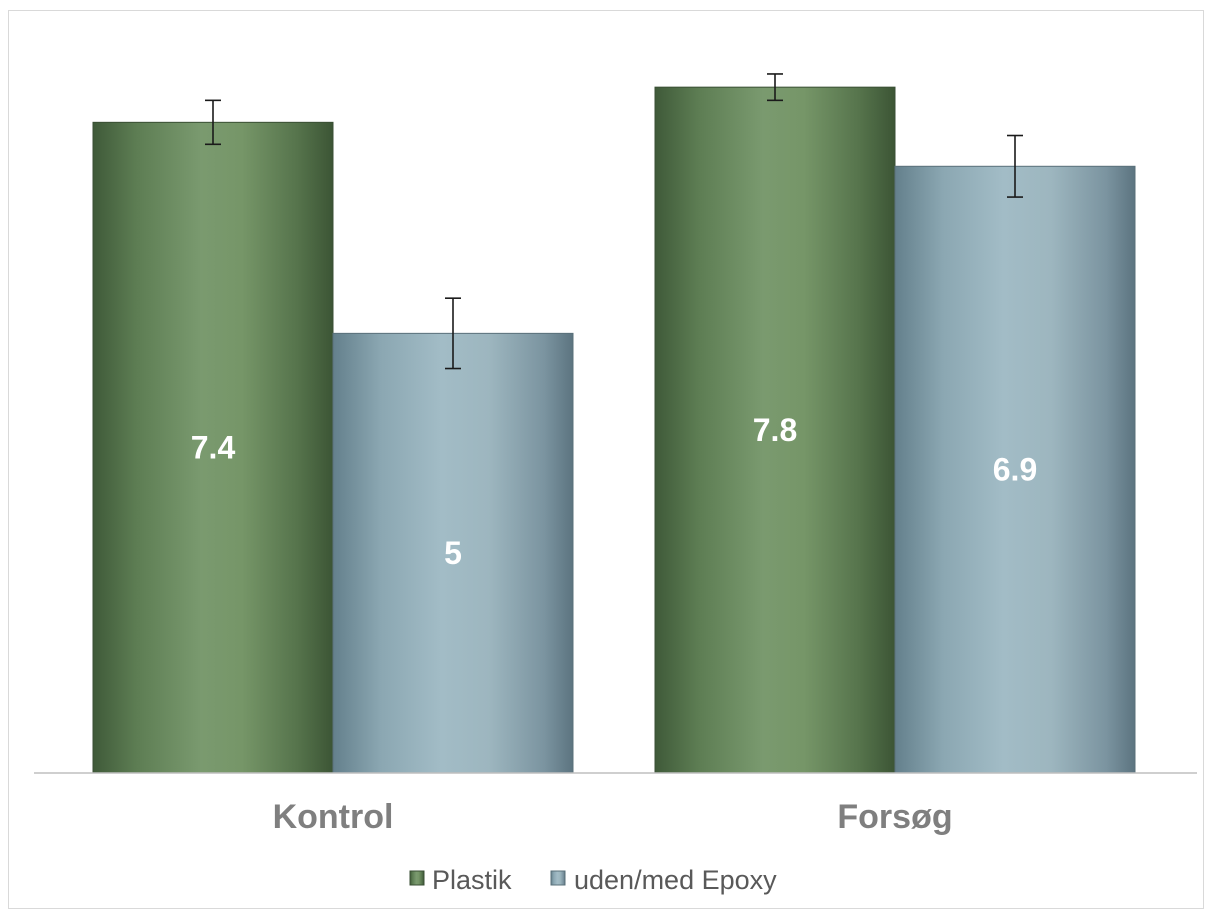 This screenshot has width=1206, height=911. Describe the element at coordinates (675, 880) in the screenshot. I see `legend-label-uden-med-epoxy: uden/med Epoxy` at that location.